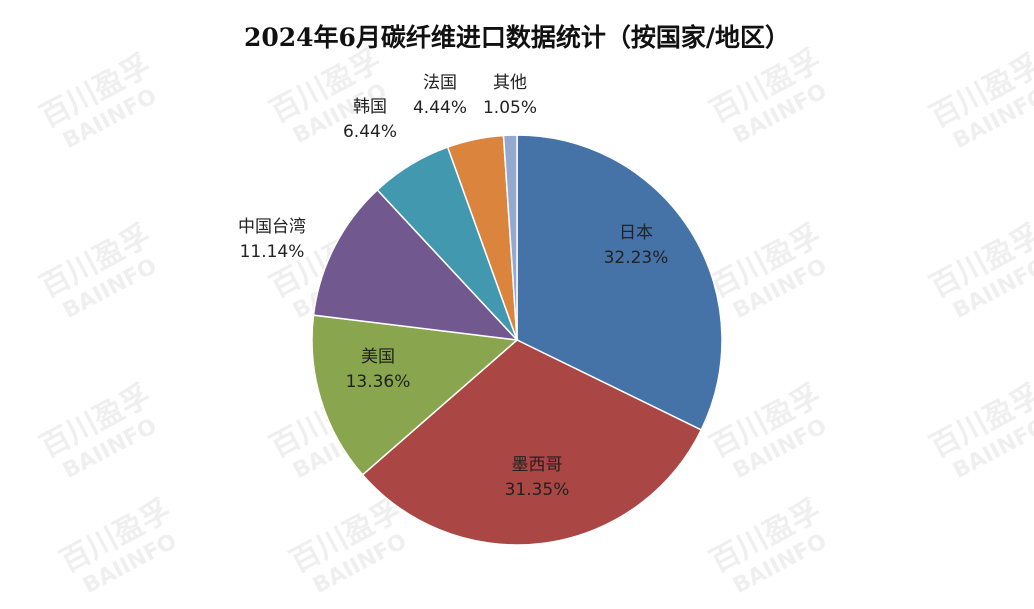 The width and height of the screenshot is (1034, 609). I want to click on slice-value-label: 11.14%, so click(272, 252).